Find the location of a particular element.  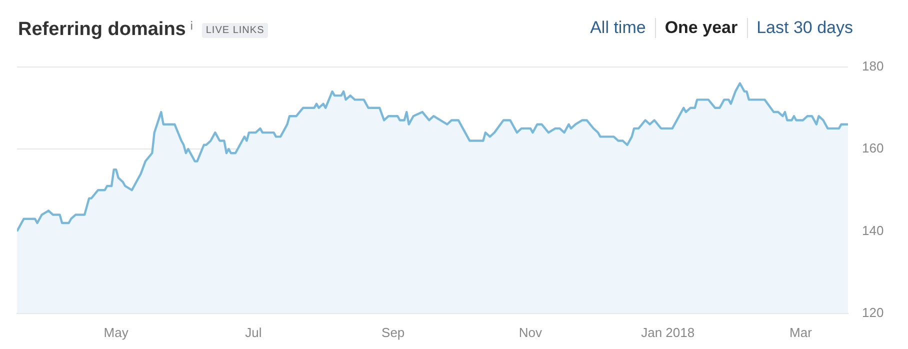

x-tick-label: Mar is located at coordinates (801, 332).